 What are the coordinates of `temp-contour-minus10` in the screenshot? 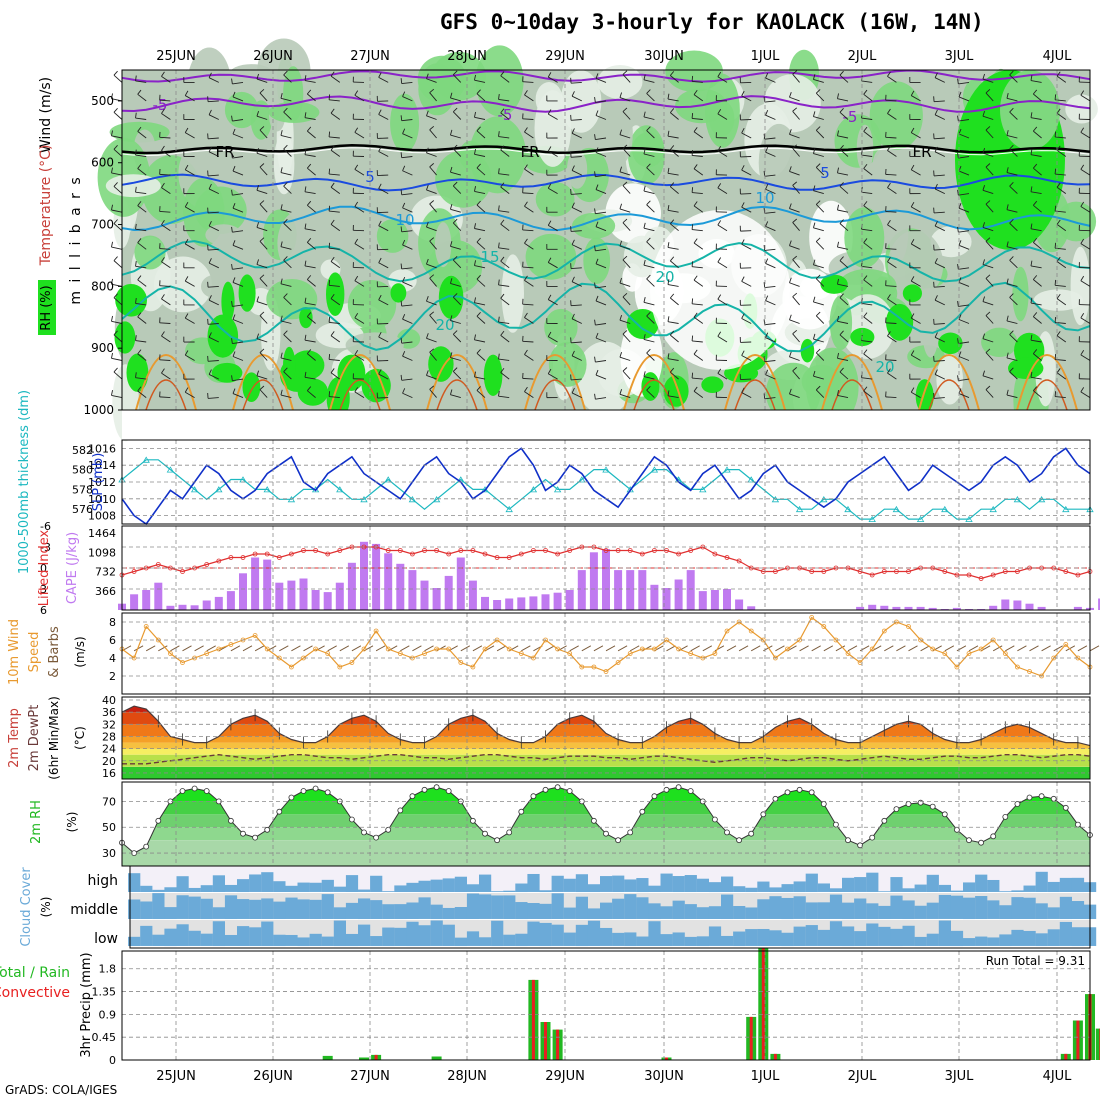 It's located at (606, 76).